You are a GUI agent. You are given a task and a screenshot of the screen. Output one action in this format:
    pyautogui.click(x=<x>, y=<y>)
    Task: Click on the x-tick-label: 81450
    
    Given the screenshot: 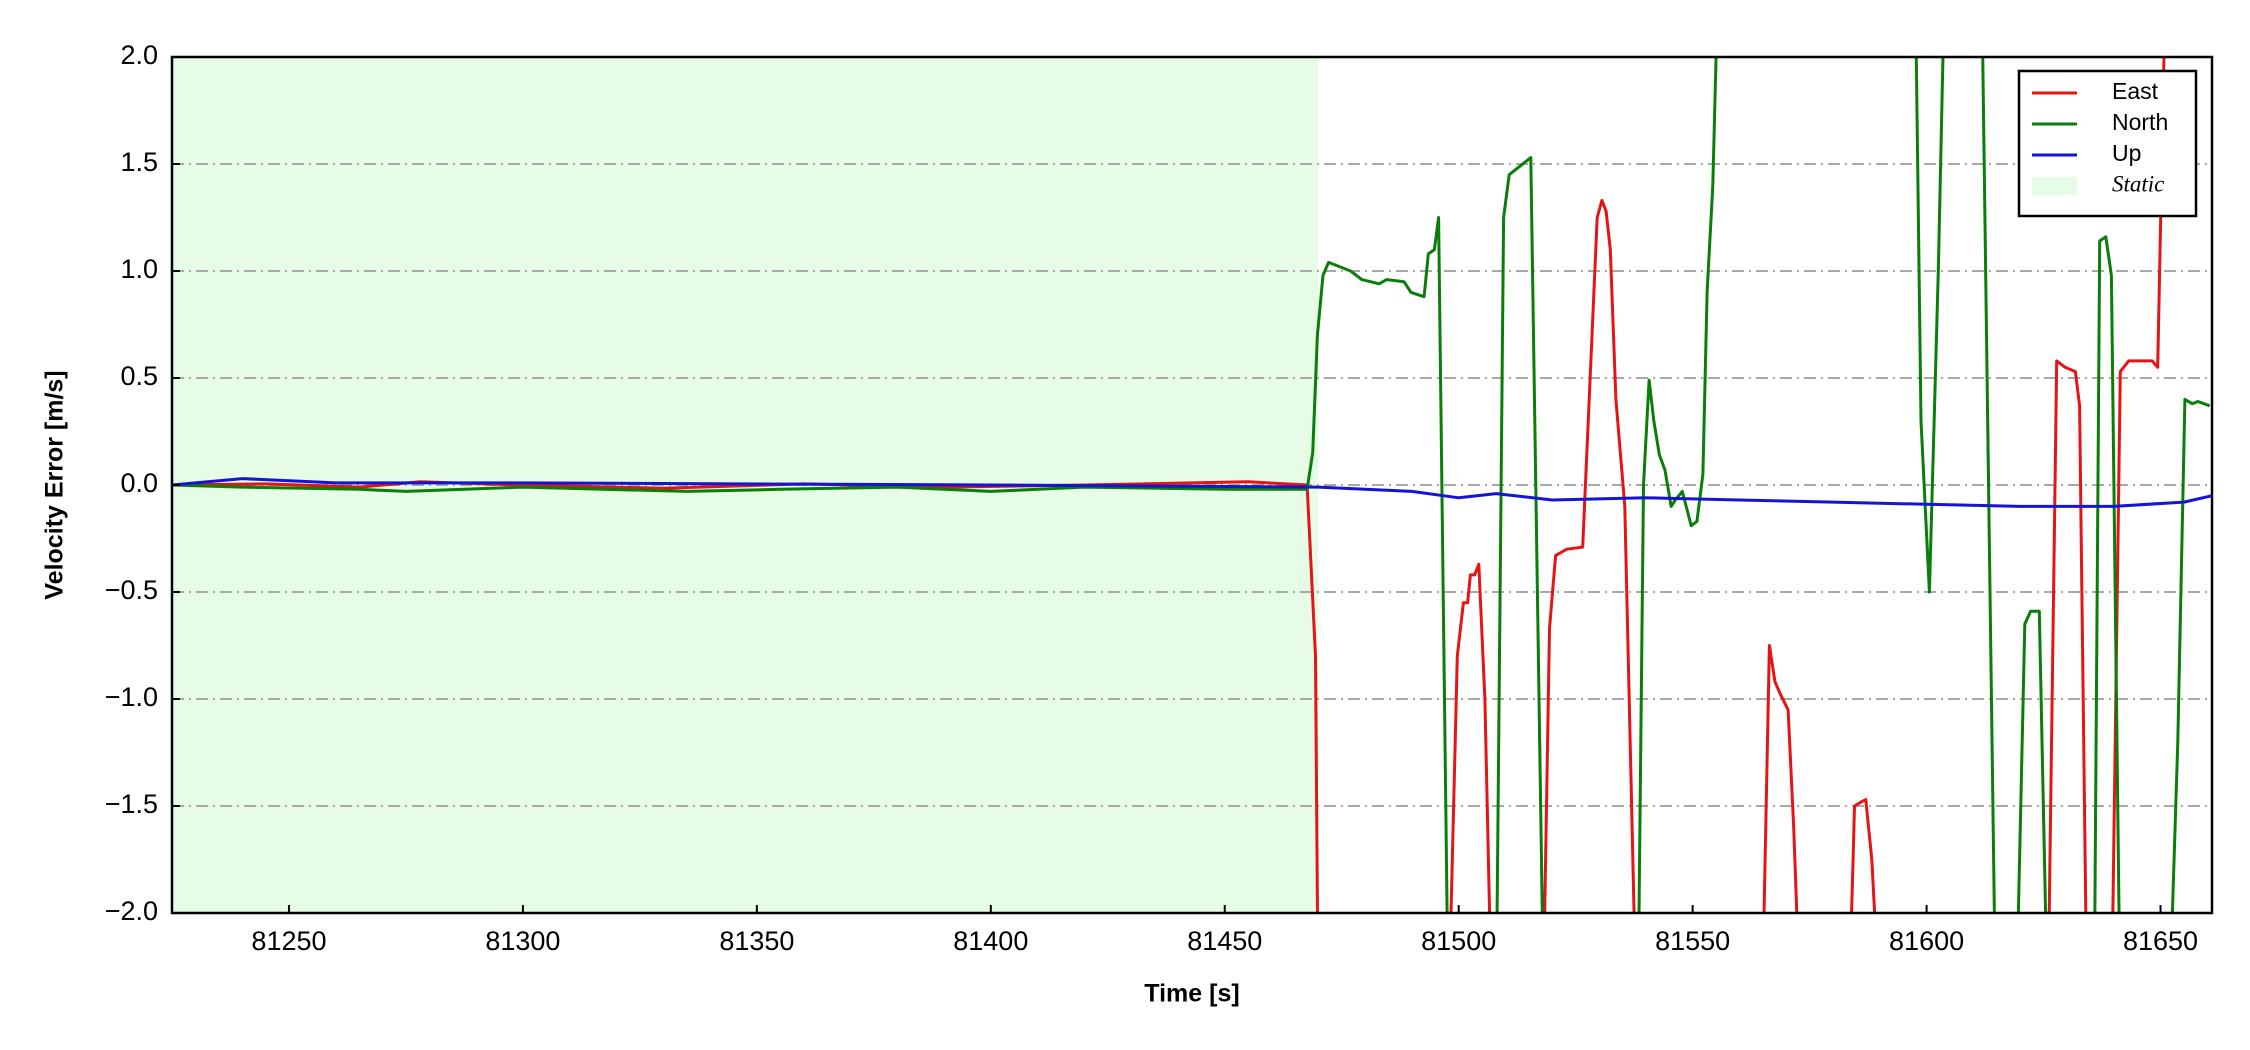 What is the action you would take?
    pyautogui.click(x=1224, y=941)
    